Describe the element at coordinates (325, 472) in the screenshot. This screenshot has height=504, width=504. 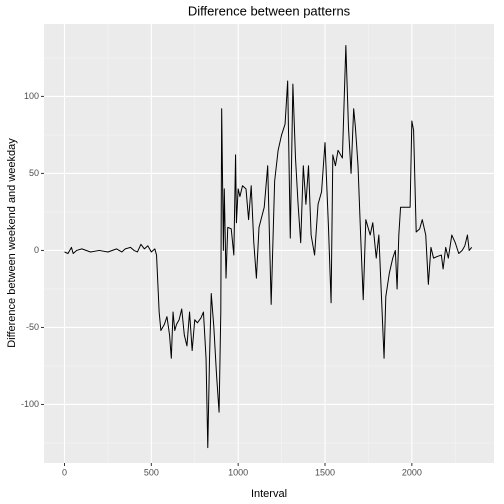
I see `x-tick-label: 1500` at that location.